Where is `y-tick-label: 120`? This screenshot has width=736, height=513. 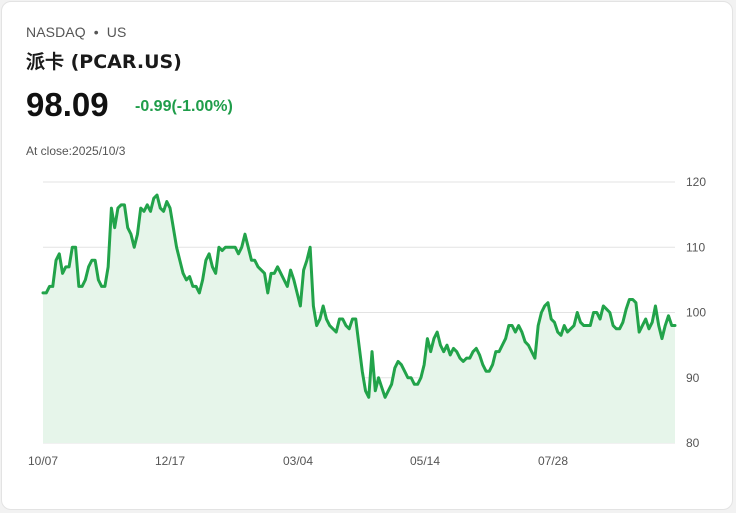 y-tick-label: 120 is located at coordinates (696, 182).